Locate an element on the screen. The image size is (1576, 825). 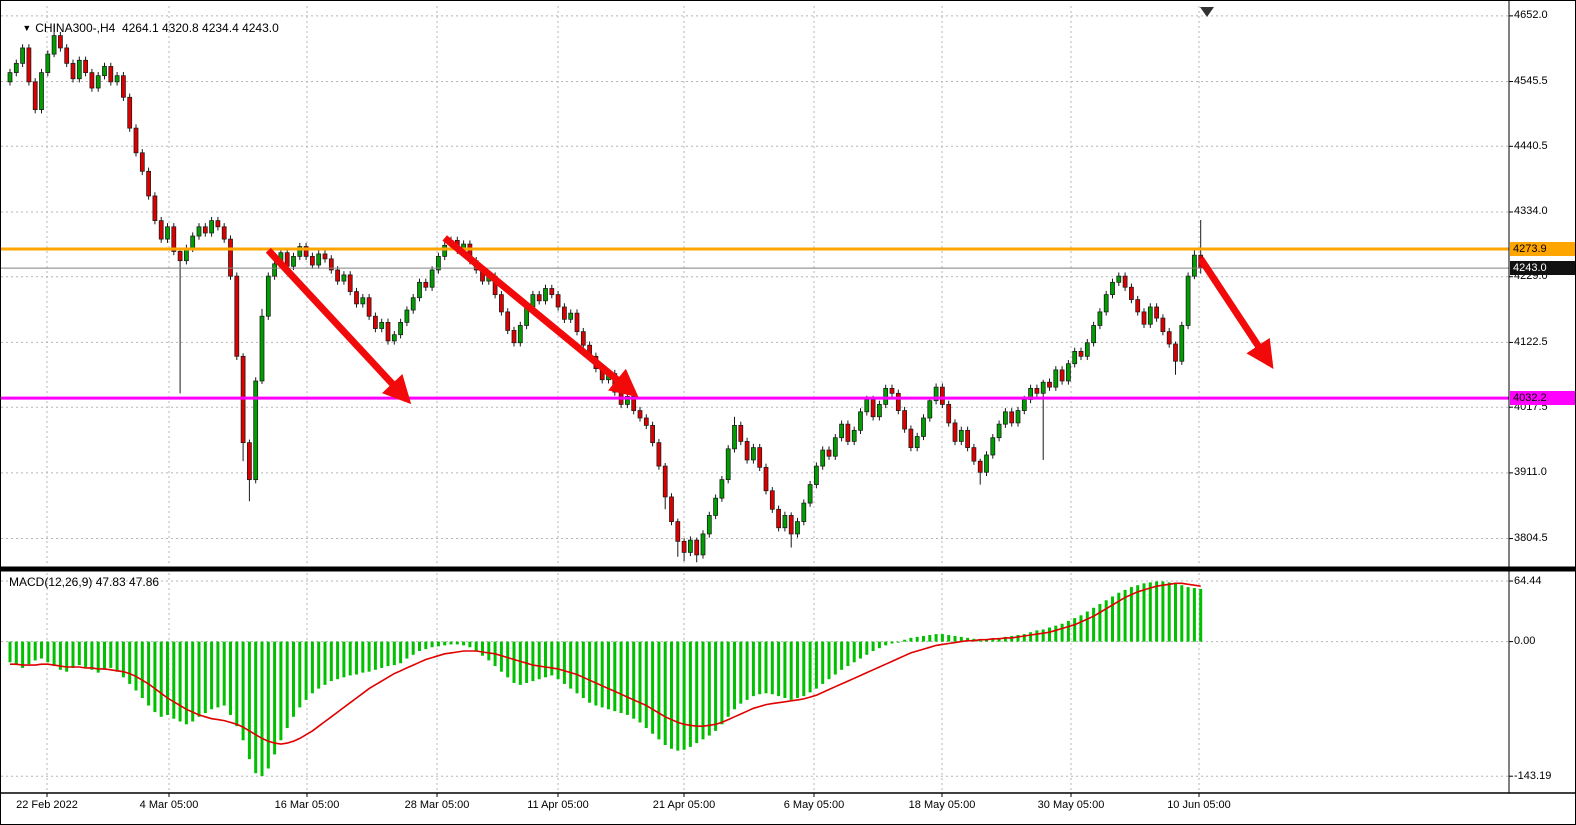
current-price-tag: 4243.0 is located at coordinates (1542, 268).